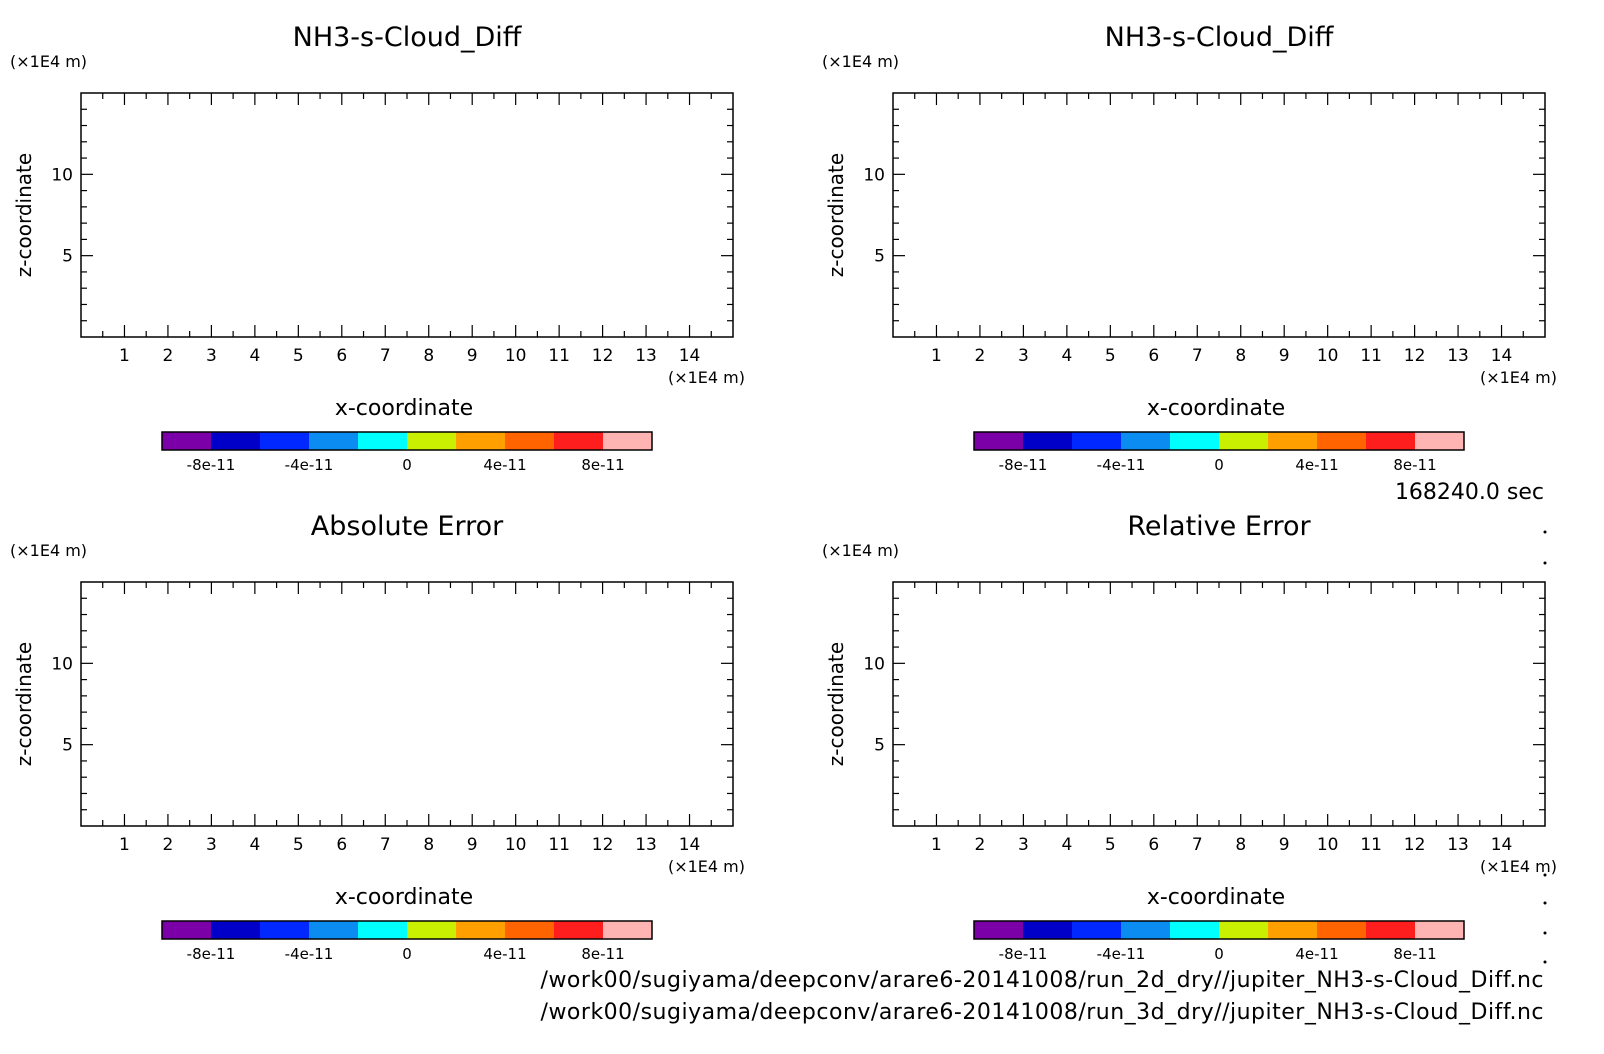 This screenshot has height=1054, width=1604. Describe the element at coordinates (1414, 954) in the screenshot. I see `colorbar-label: 8e-11` at that location.